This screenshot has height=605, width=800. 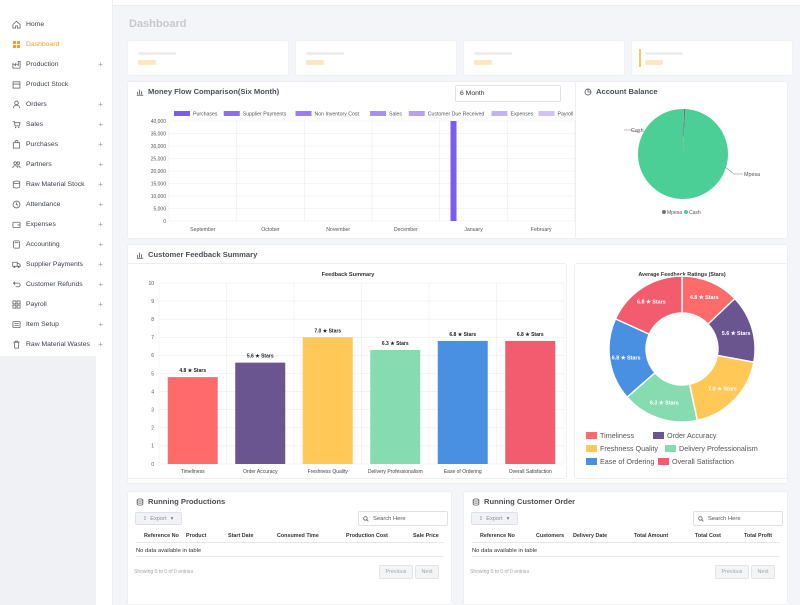 I want to click on sidebar-item-raw-material-stock: Raw Material Stock +, so click(x=56, y=184).